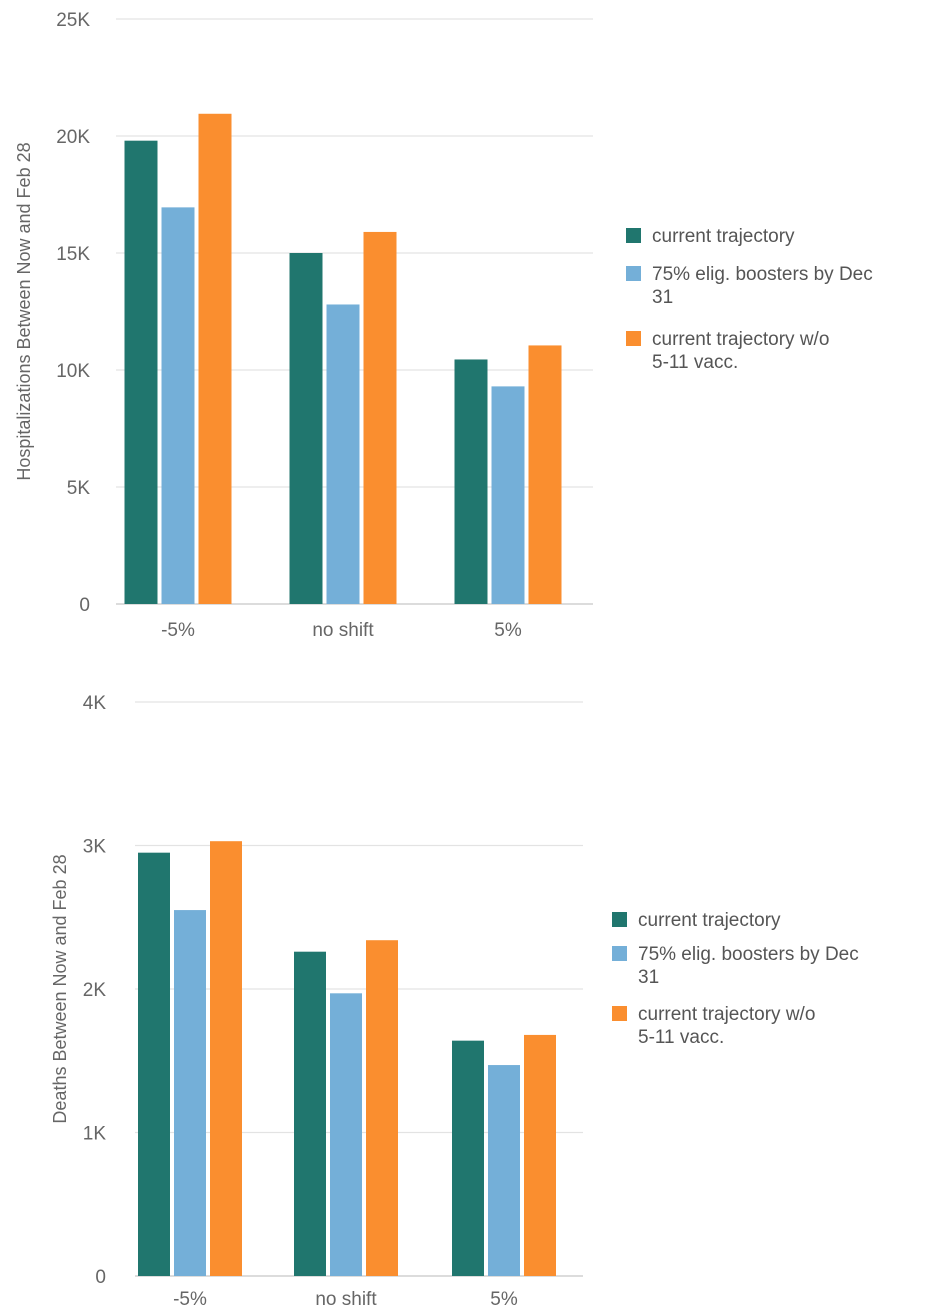 The width and height of the screenshot is (931, 1306). Describe the element at coordinates (95, 703) in the screenshot. I see `y-tick-label: 4K` at that location.